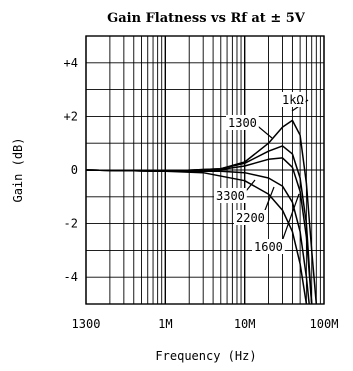  What do you see at coordinates (205, 356) in the screenshot?
I see `x-axis-label: Frequency (Hz)` at bounding box center [205, 356].